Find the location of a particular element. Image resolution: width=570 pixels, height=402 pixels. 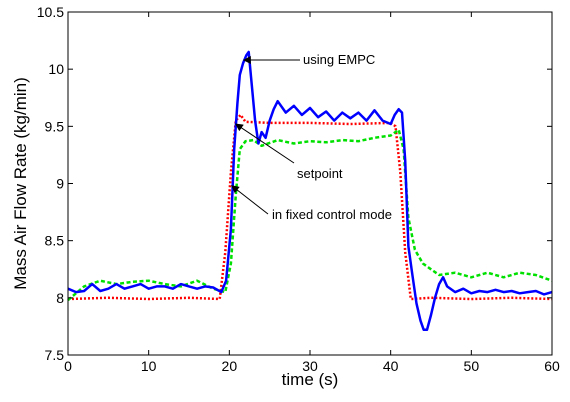

y-tick-label: 8 is located at coordinates (60, 298).